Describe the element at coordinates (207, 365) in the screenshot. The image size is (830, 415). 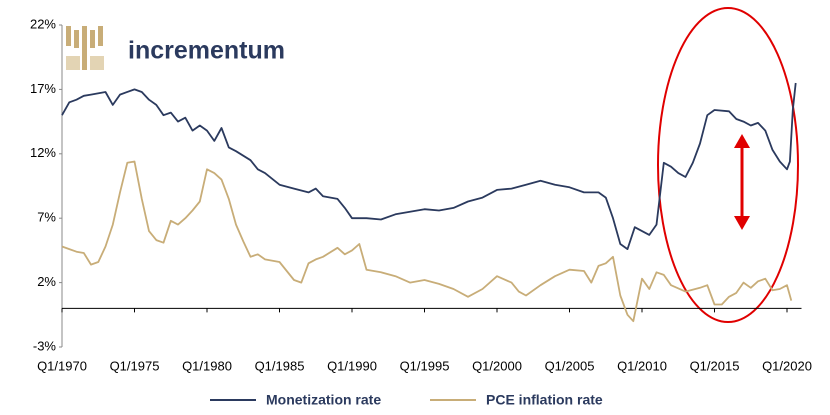
I see `x-tick-label: Q1/1980` at that location.